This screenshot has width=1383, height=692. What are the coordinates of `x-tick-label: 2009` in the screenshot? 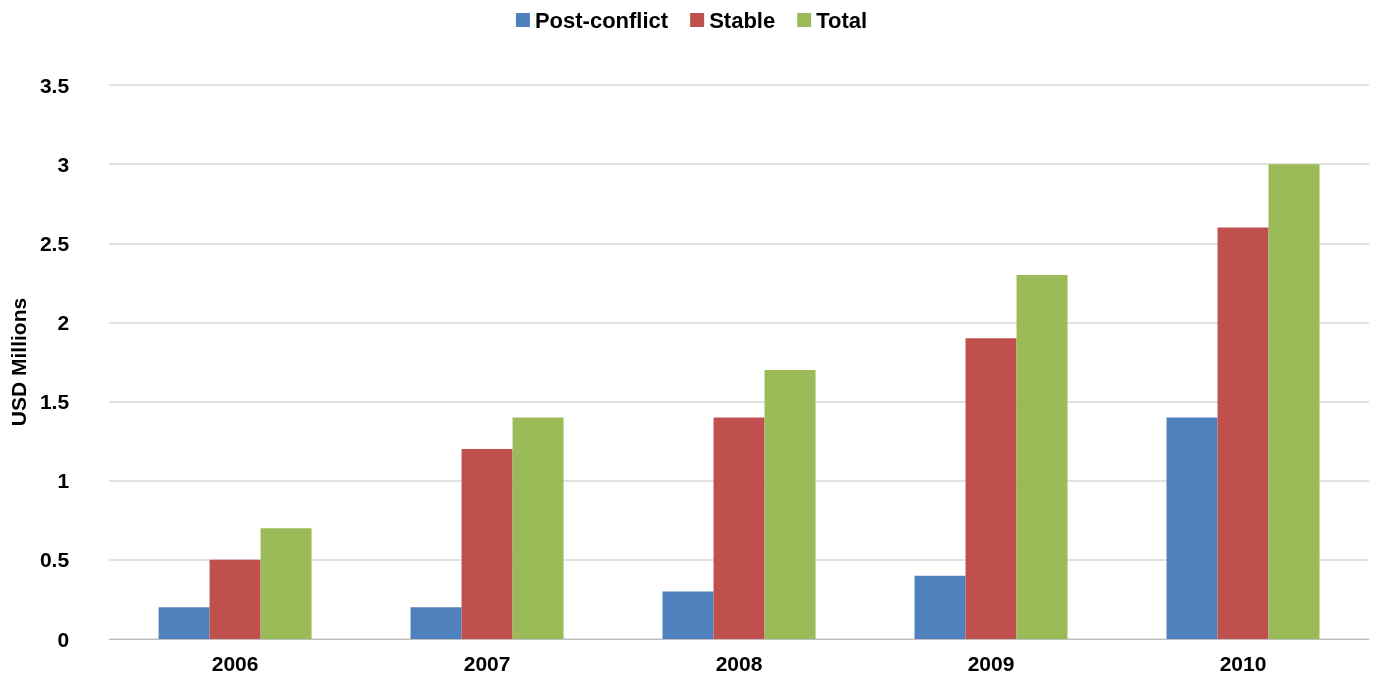 It's located at (991, 663).